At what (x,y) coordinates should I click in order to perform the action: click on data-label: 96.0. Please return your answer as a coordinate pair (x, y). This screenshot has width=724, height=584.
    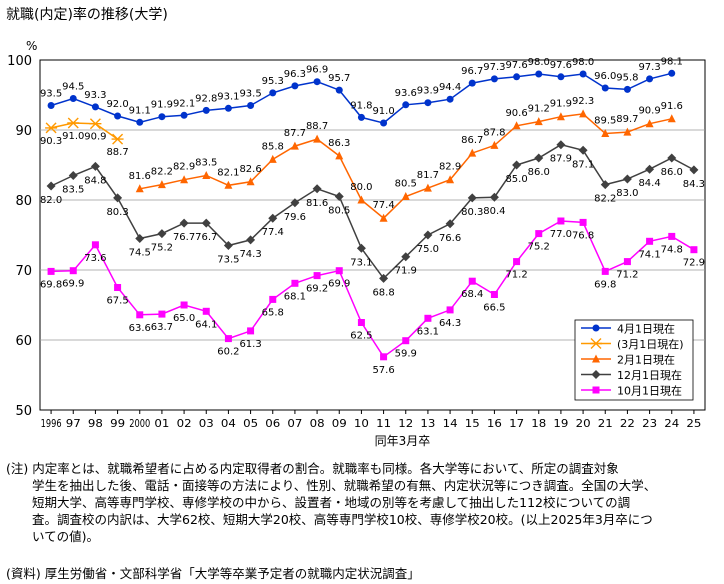
    Looking at the image, I should click on (605, 76).